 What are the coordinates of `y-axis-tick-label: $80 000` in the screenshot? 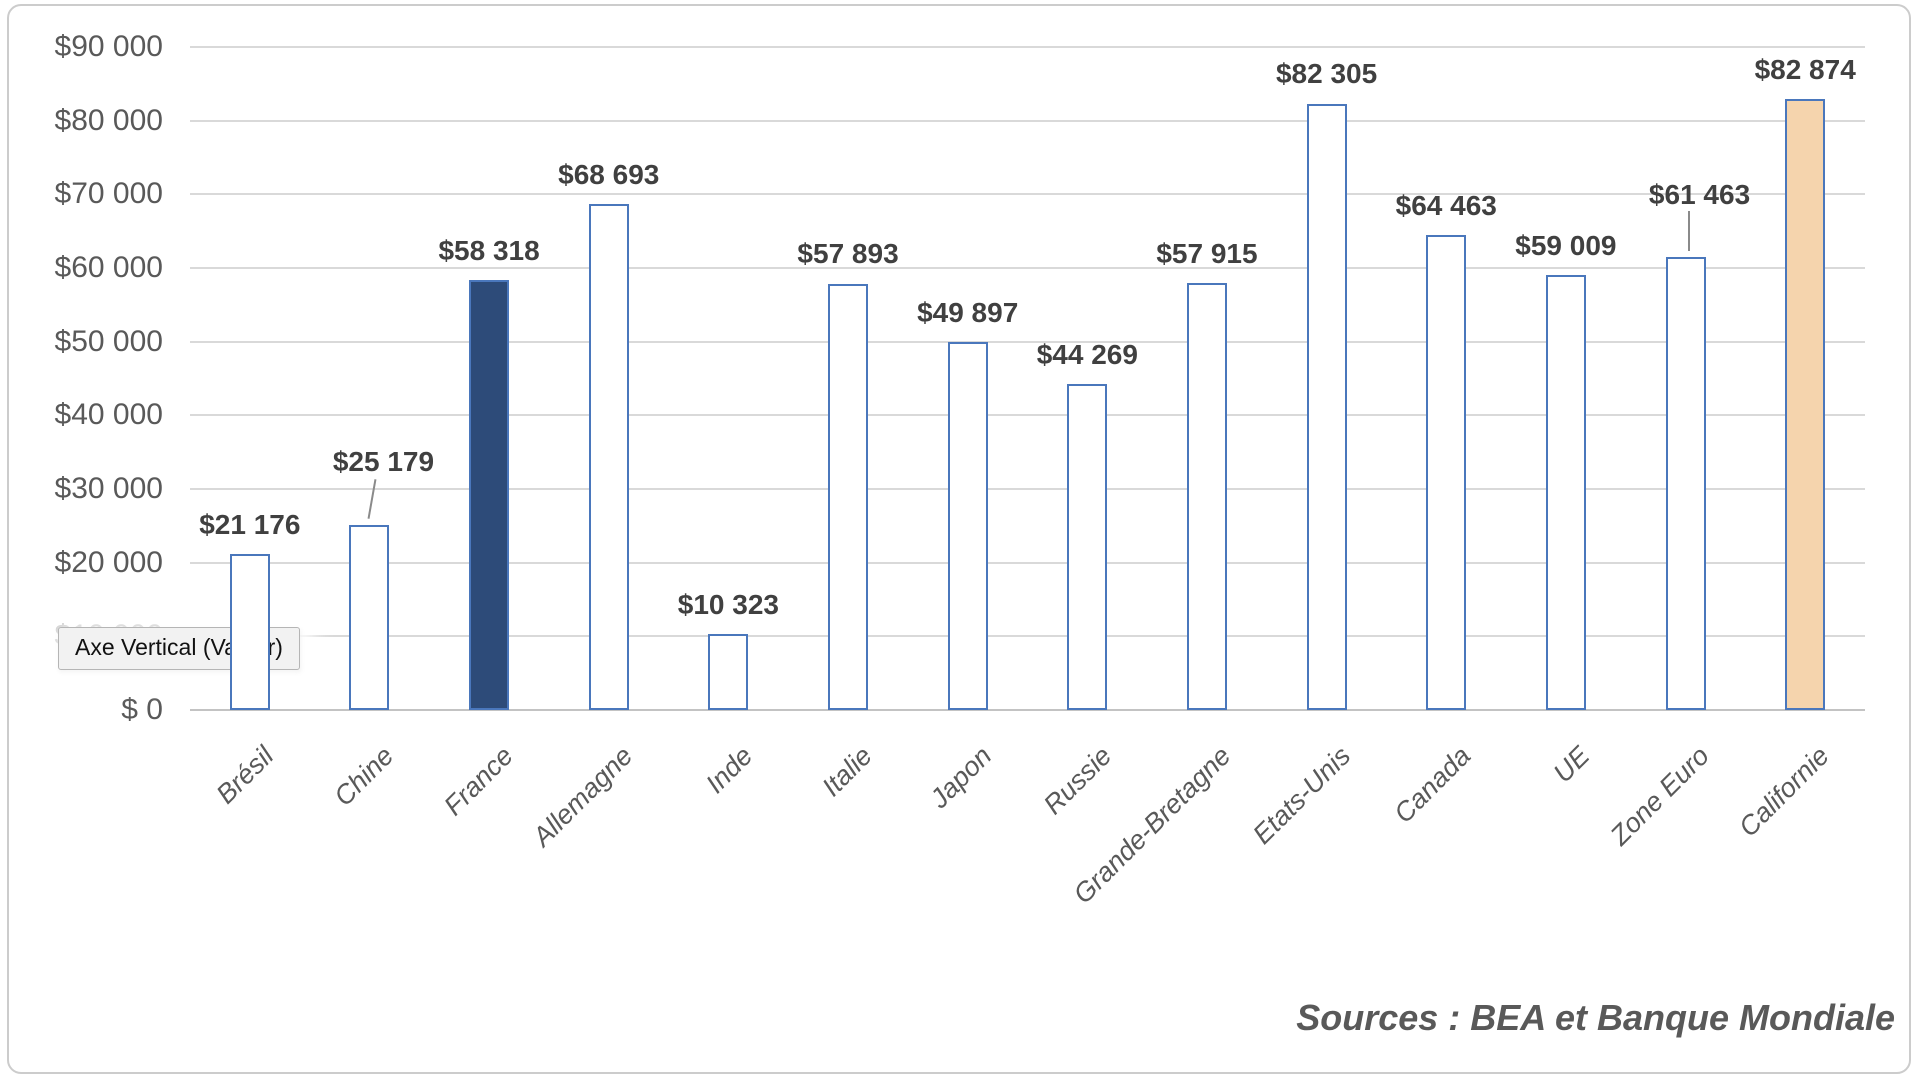 It's located at (108, 120).